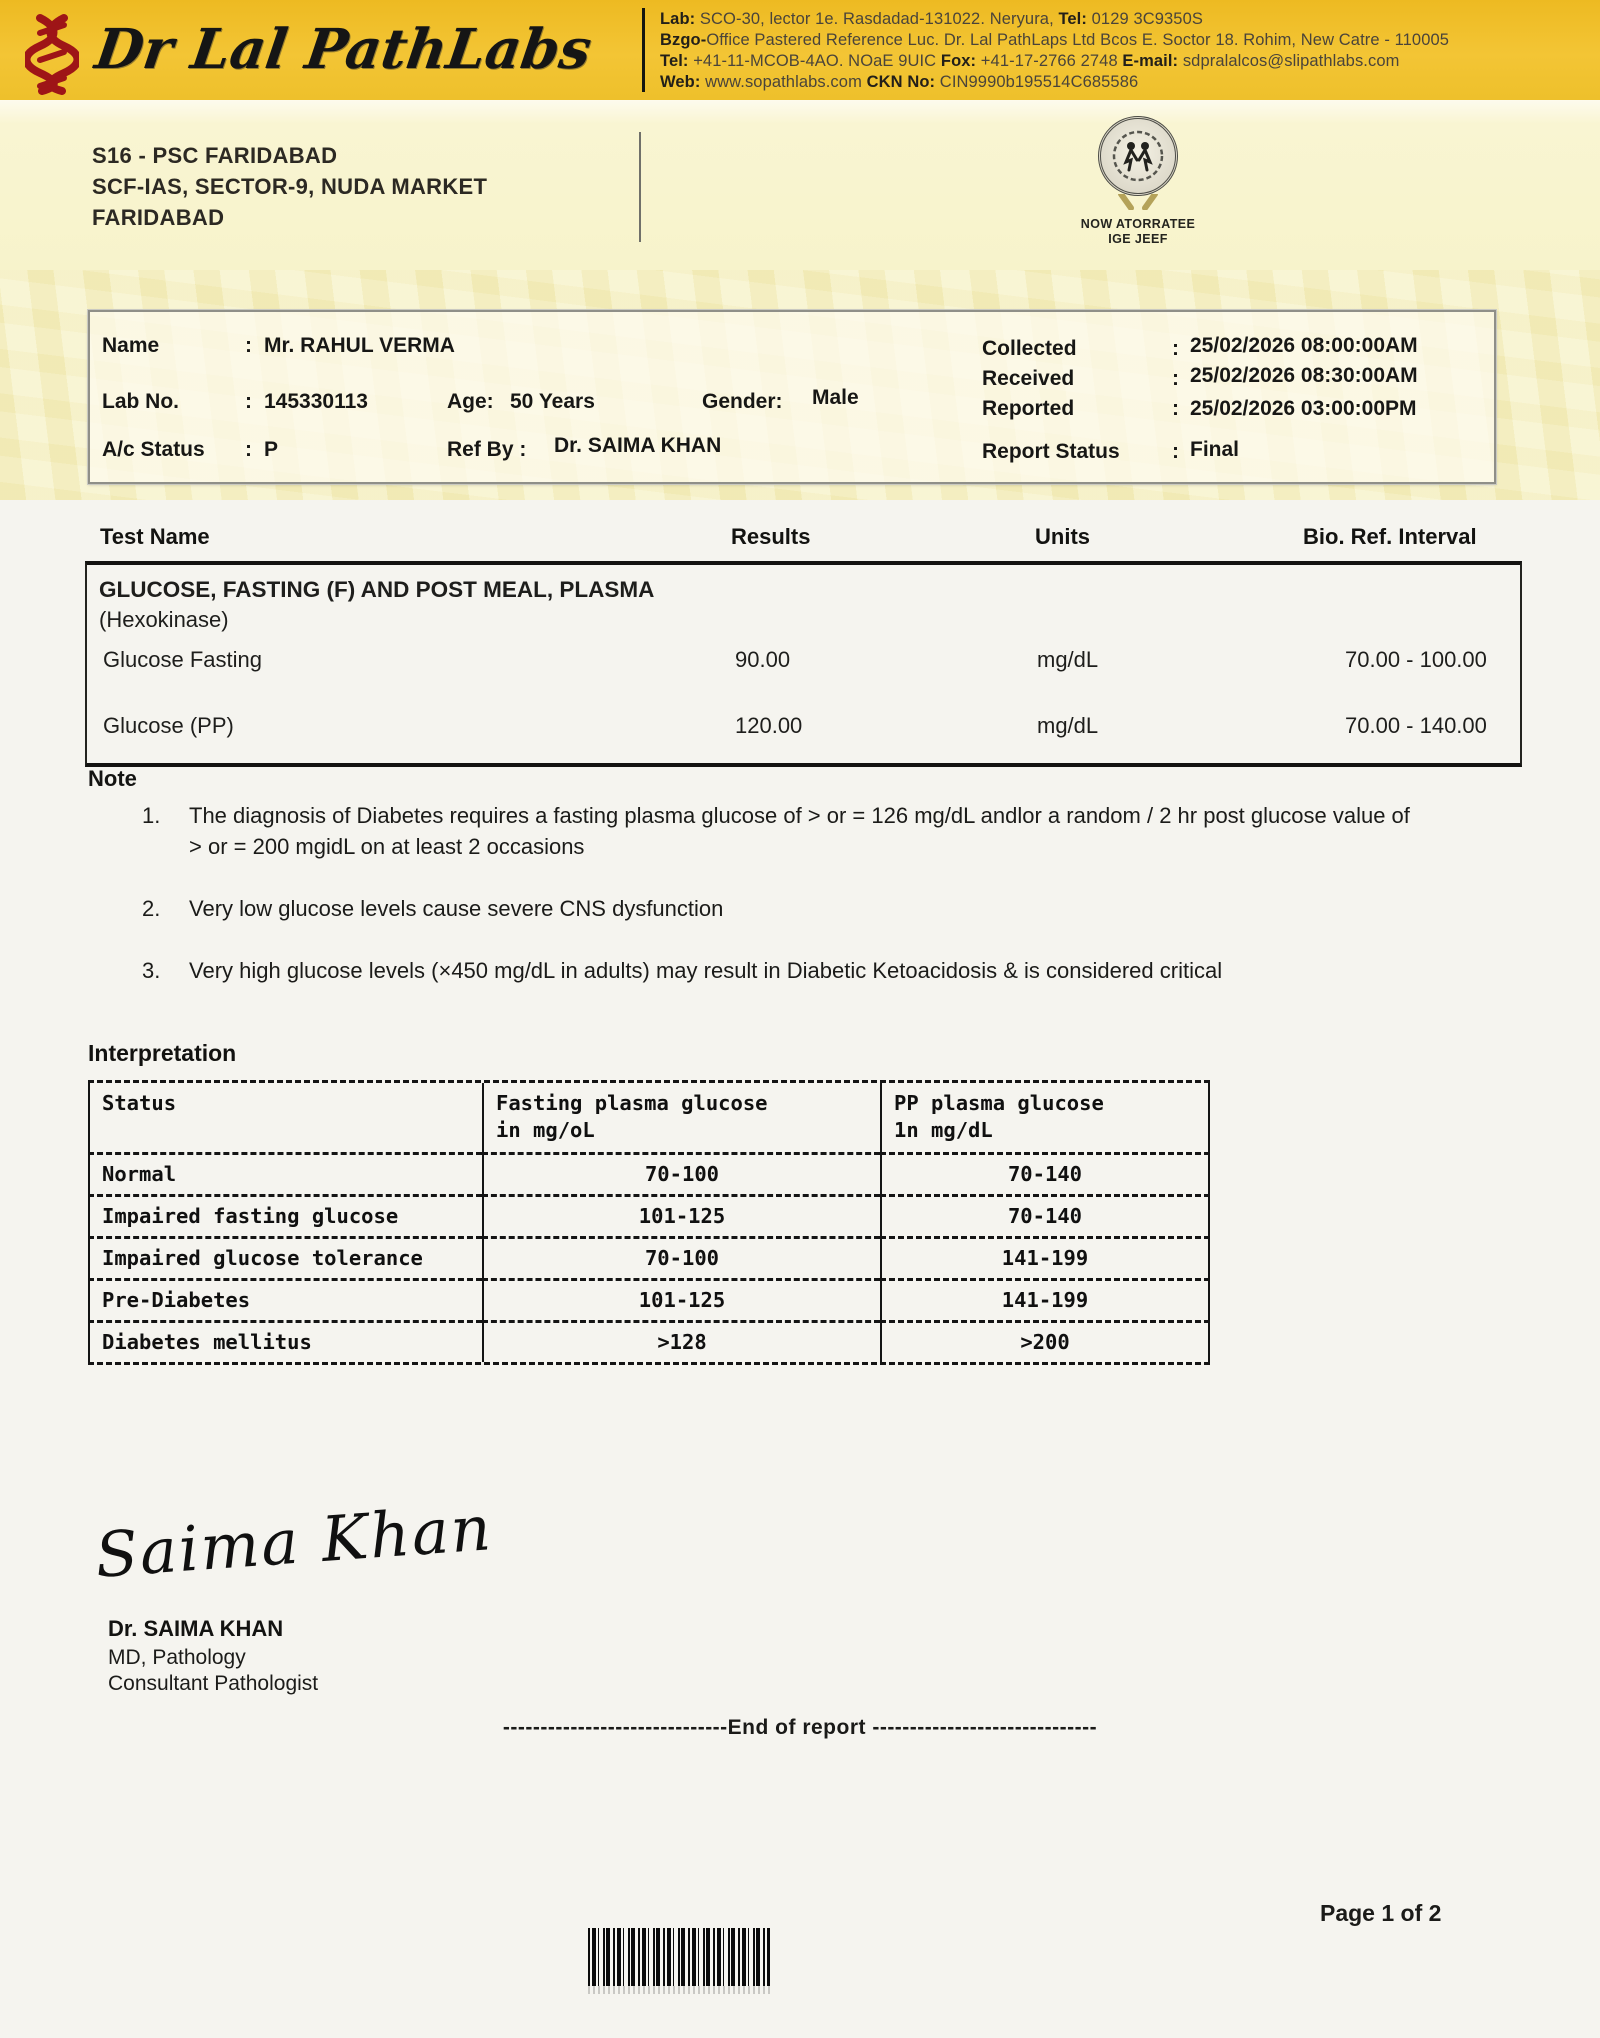  What do you see at coordinates (151, 815) in the screenshot?
I see `note-number: 1.` at bounding box center [151, 815].